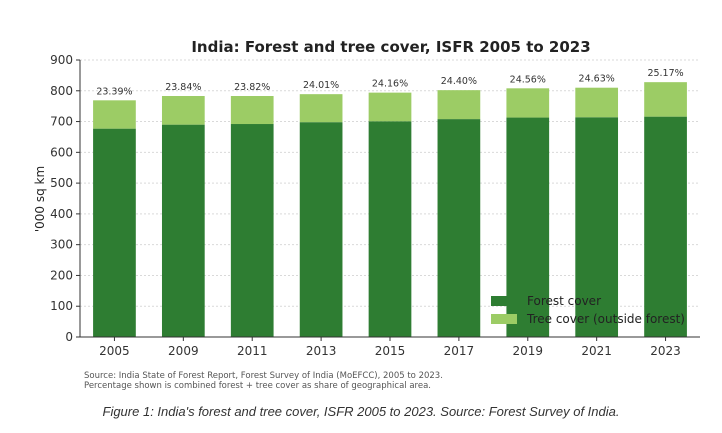 The height and width of the screenshot is (433, 722). Describe the element at coordinates (528, 79) in the screenshot. I see `data-label: 24.56%` at that location.